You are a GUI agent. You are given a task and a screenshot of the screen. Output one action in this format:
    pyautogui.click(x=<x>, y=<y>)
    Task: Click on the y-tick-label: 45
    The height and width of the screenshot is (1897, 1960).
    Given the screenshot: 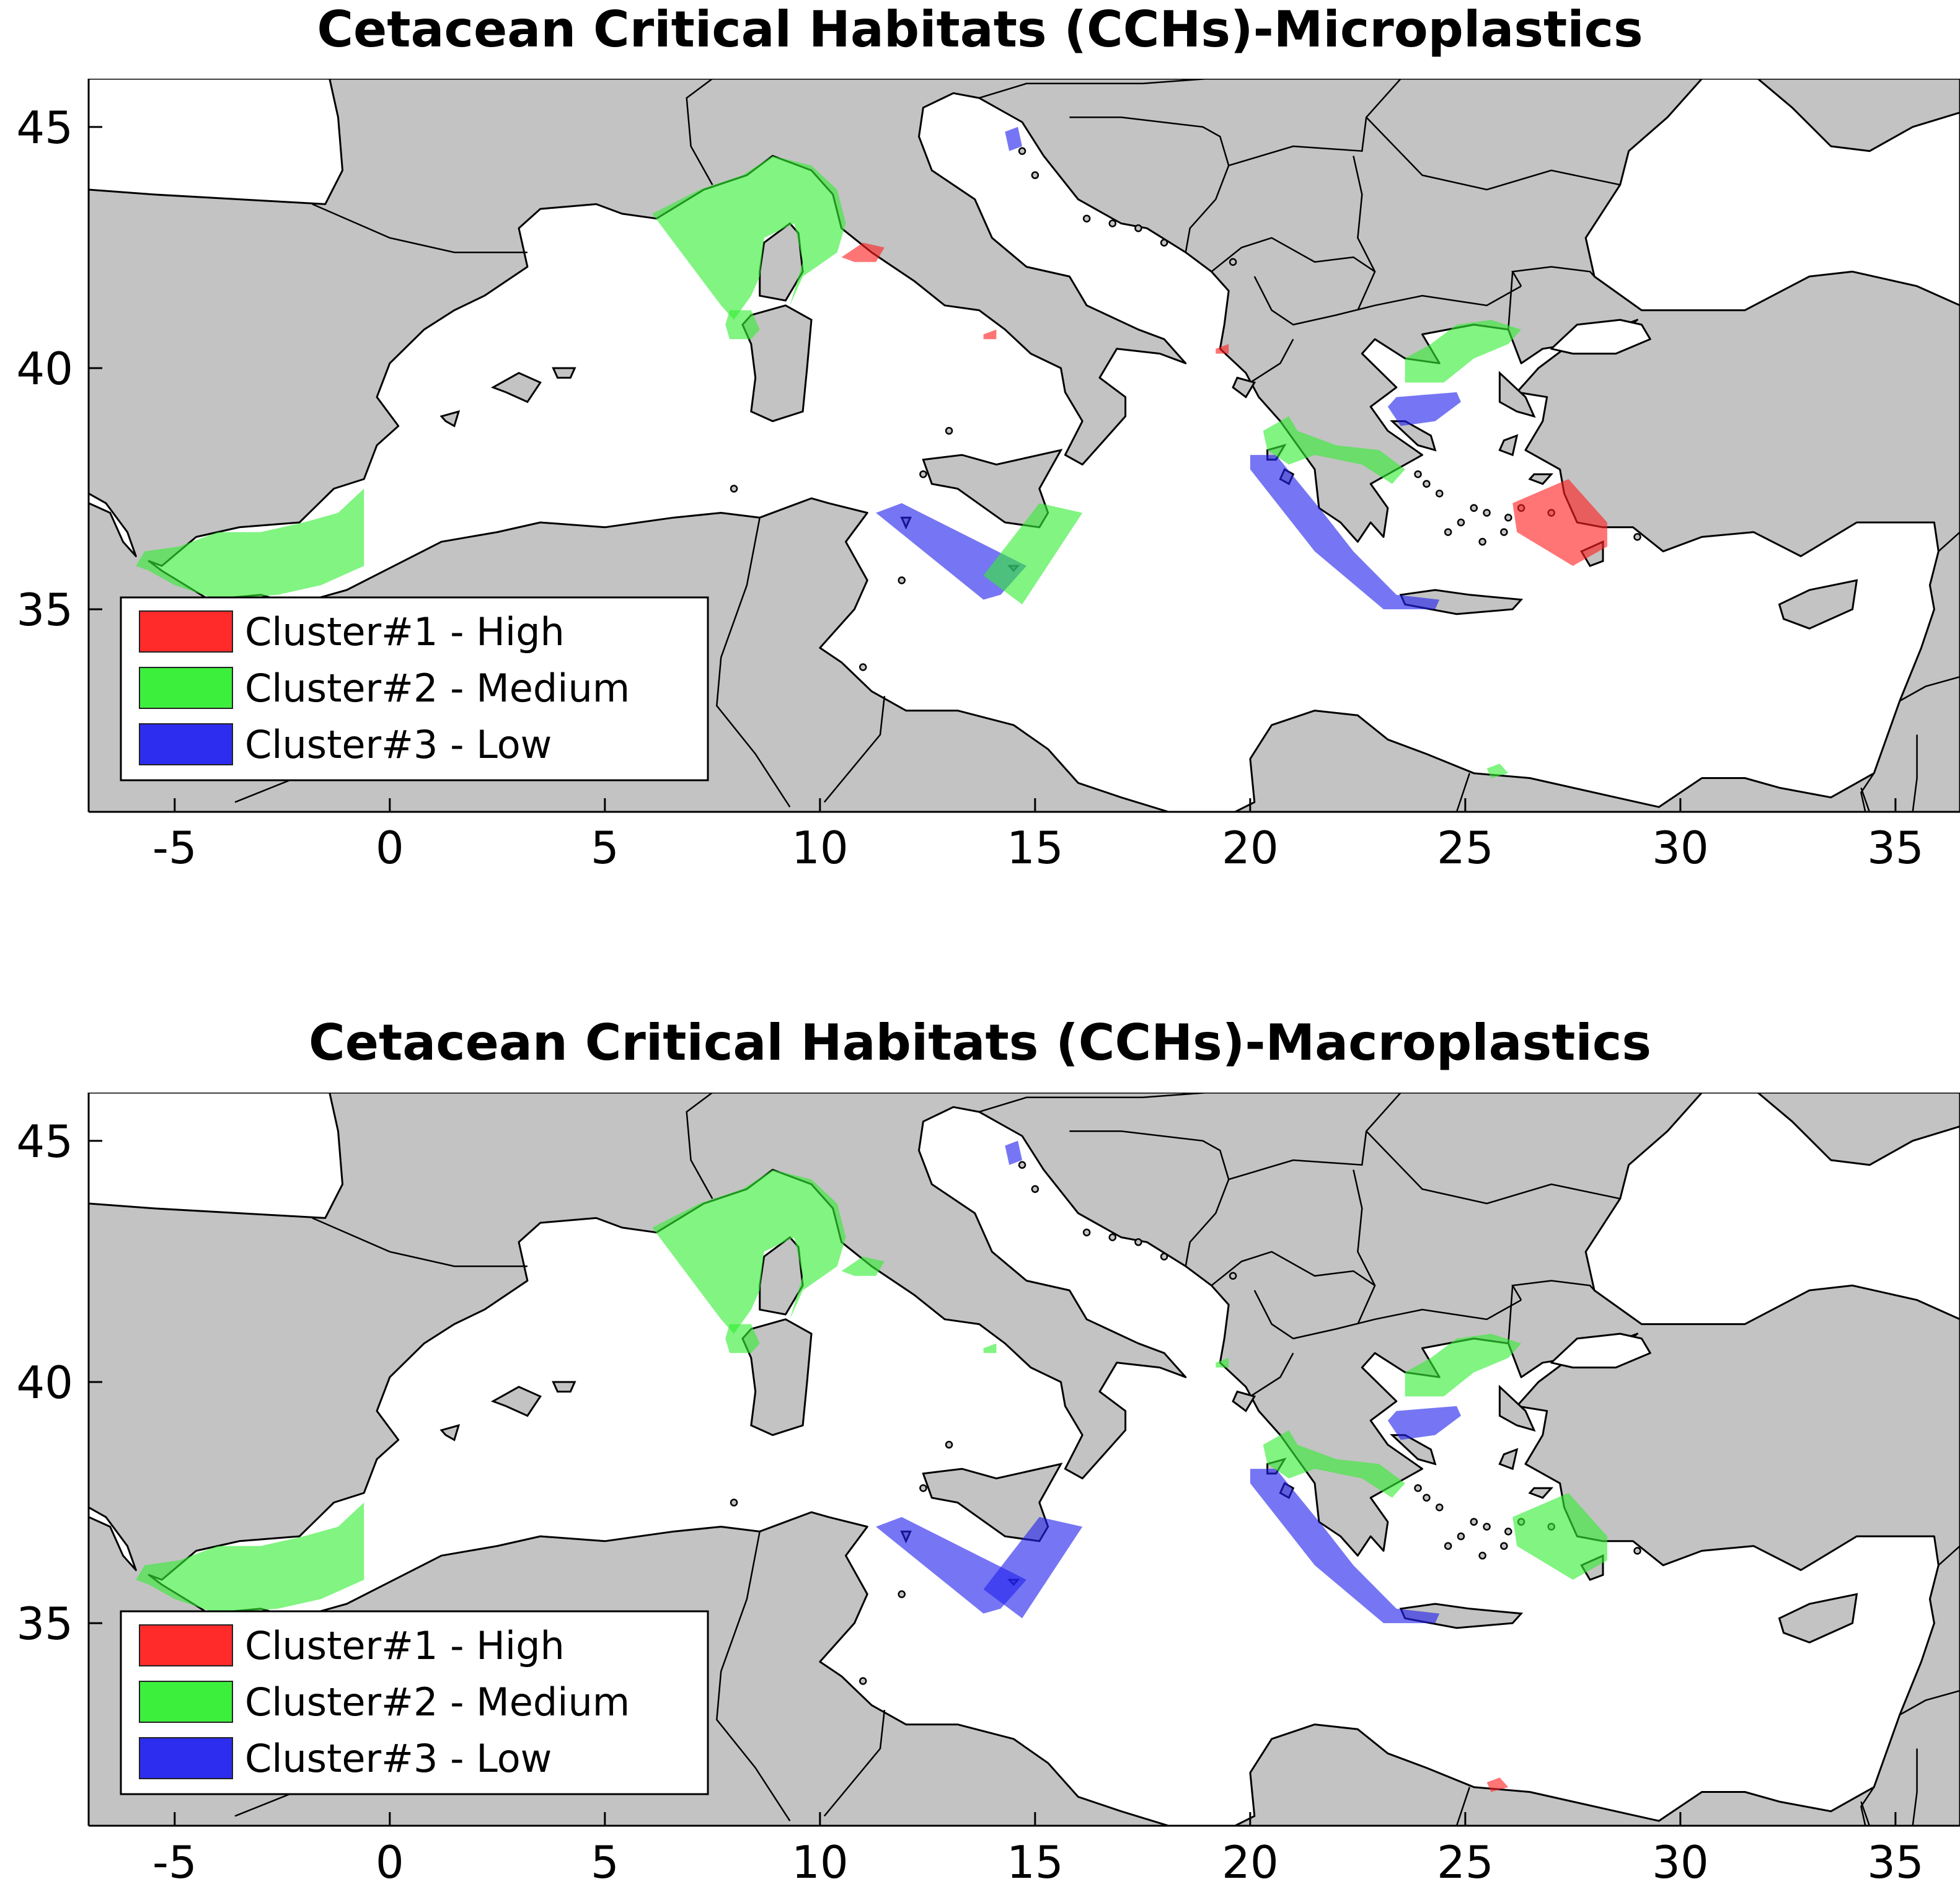 What is the action you would take?
    pyautogui.click(x=44, y=128)
    